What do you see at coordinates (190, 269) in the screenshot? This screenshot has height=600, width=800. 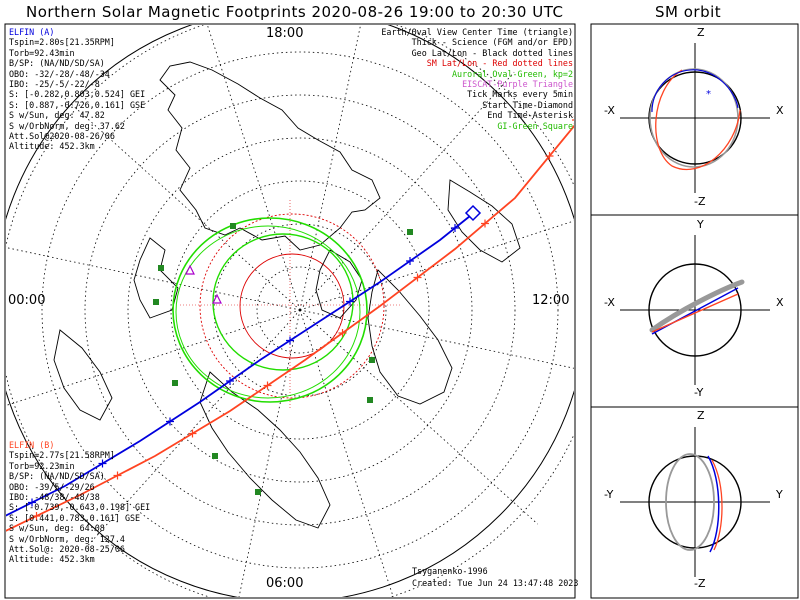 I see `eiscat-triangle` at bounding box center [190, 269].